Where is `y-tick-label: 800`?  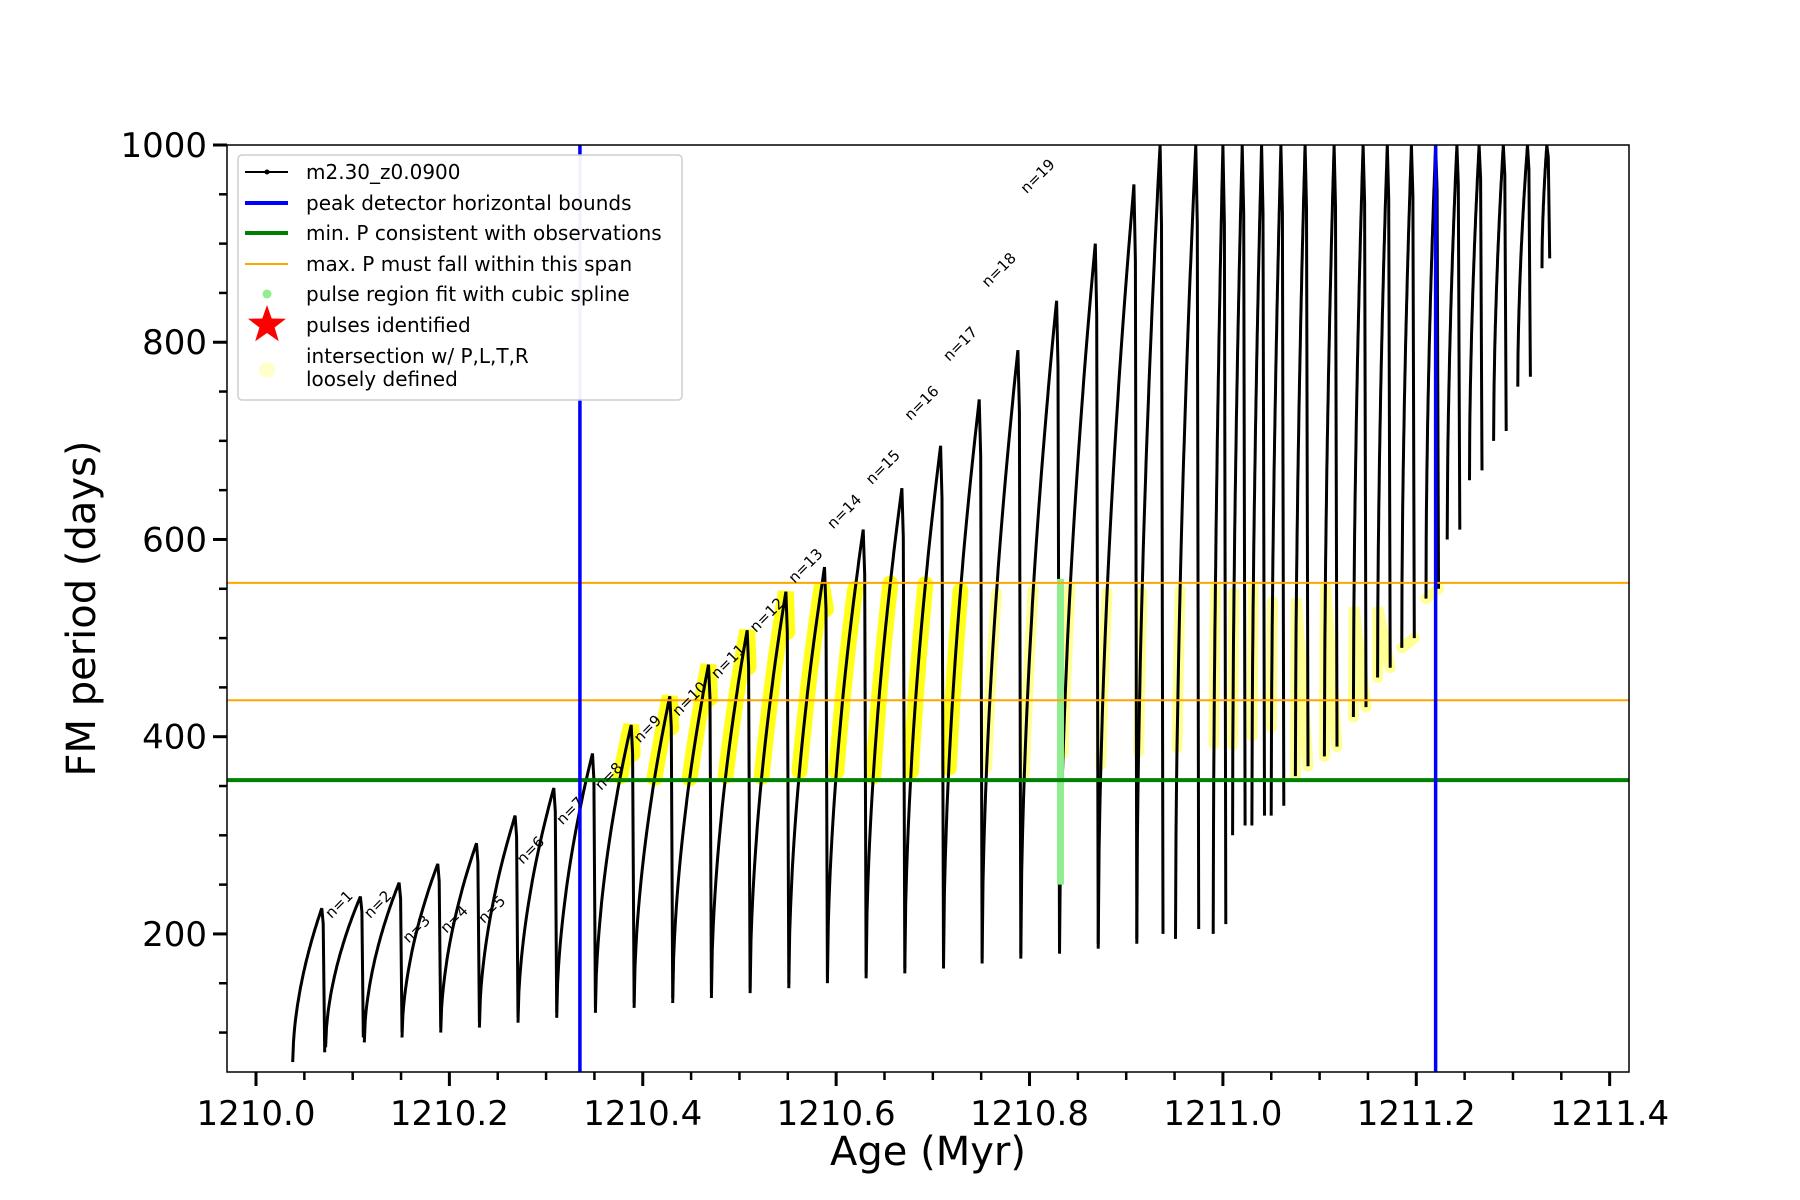 y-tick-label: 800 is located at coordinates (174, 343).